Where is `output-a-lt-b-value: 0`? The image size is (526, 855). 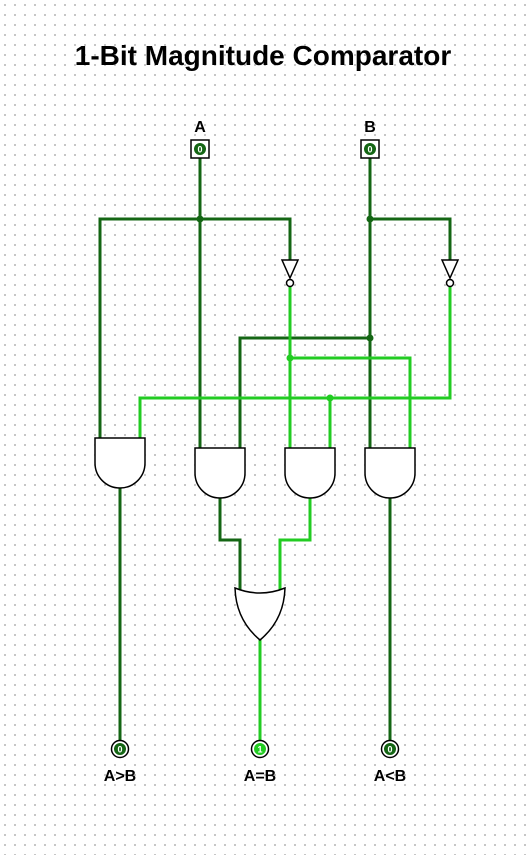
output-a-lt-b-value: 0 is located at coordinates (389, 750).